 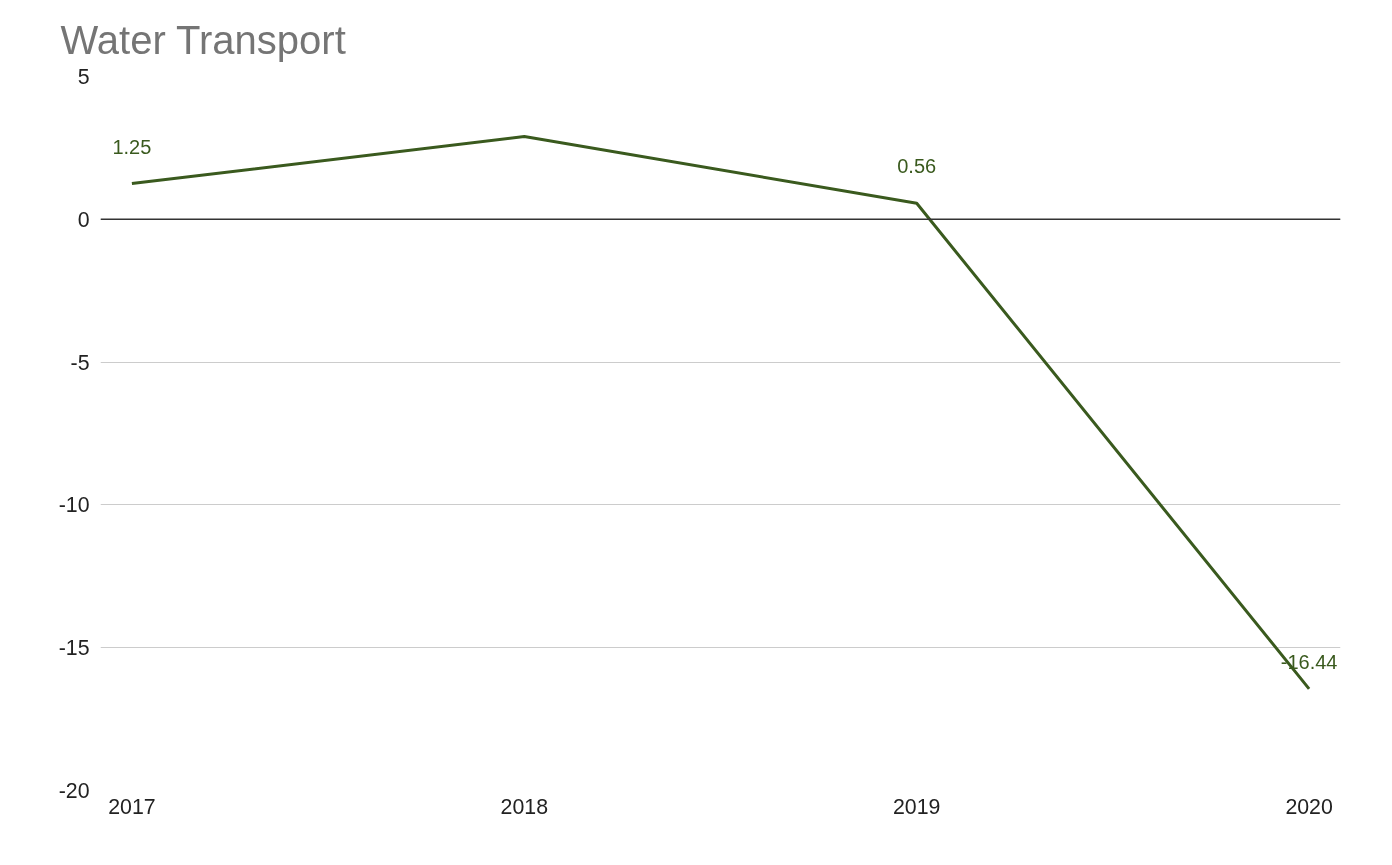 What do you see at coordinates (80, 362) in the screenshot?
I see `y-tick-label: -5` at bounding box center [80, 362].